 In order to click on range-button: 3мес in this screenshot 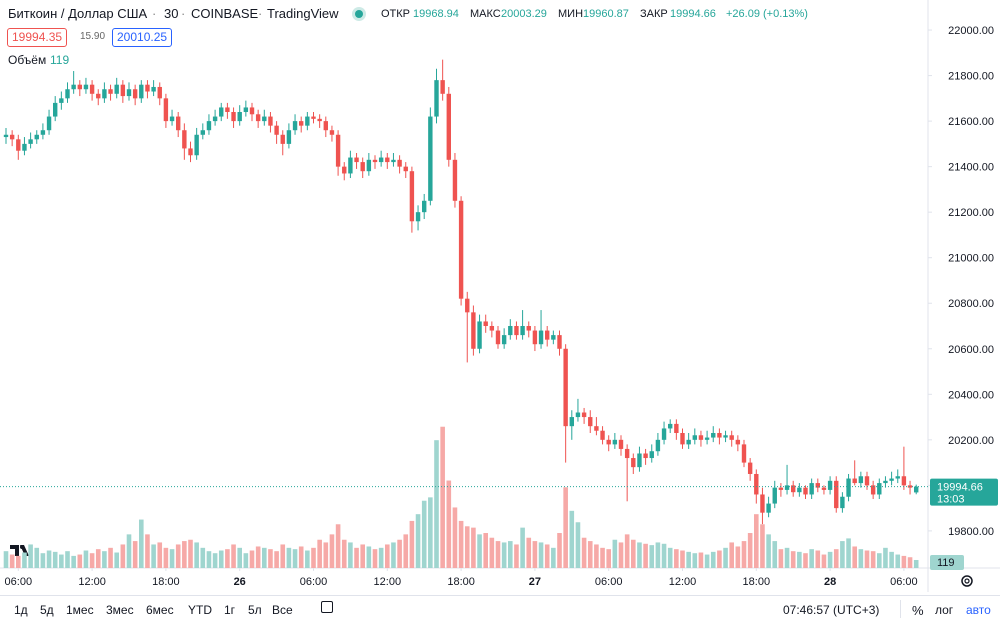, I will do `click(120, 610)`.